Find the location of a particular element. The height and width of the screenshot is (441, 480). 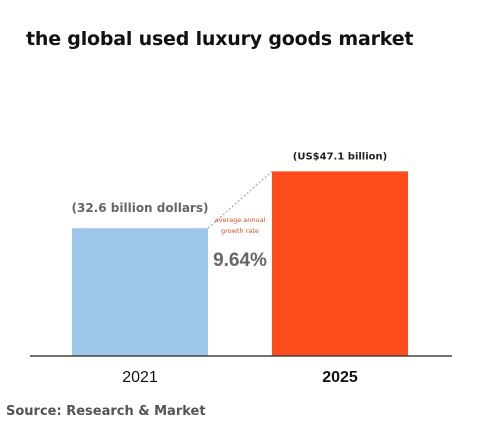

chart-title: the global used luxury goods market is located at coordinates (220, 39).